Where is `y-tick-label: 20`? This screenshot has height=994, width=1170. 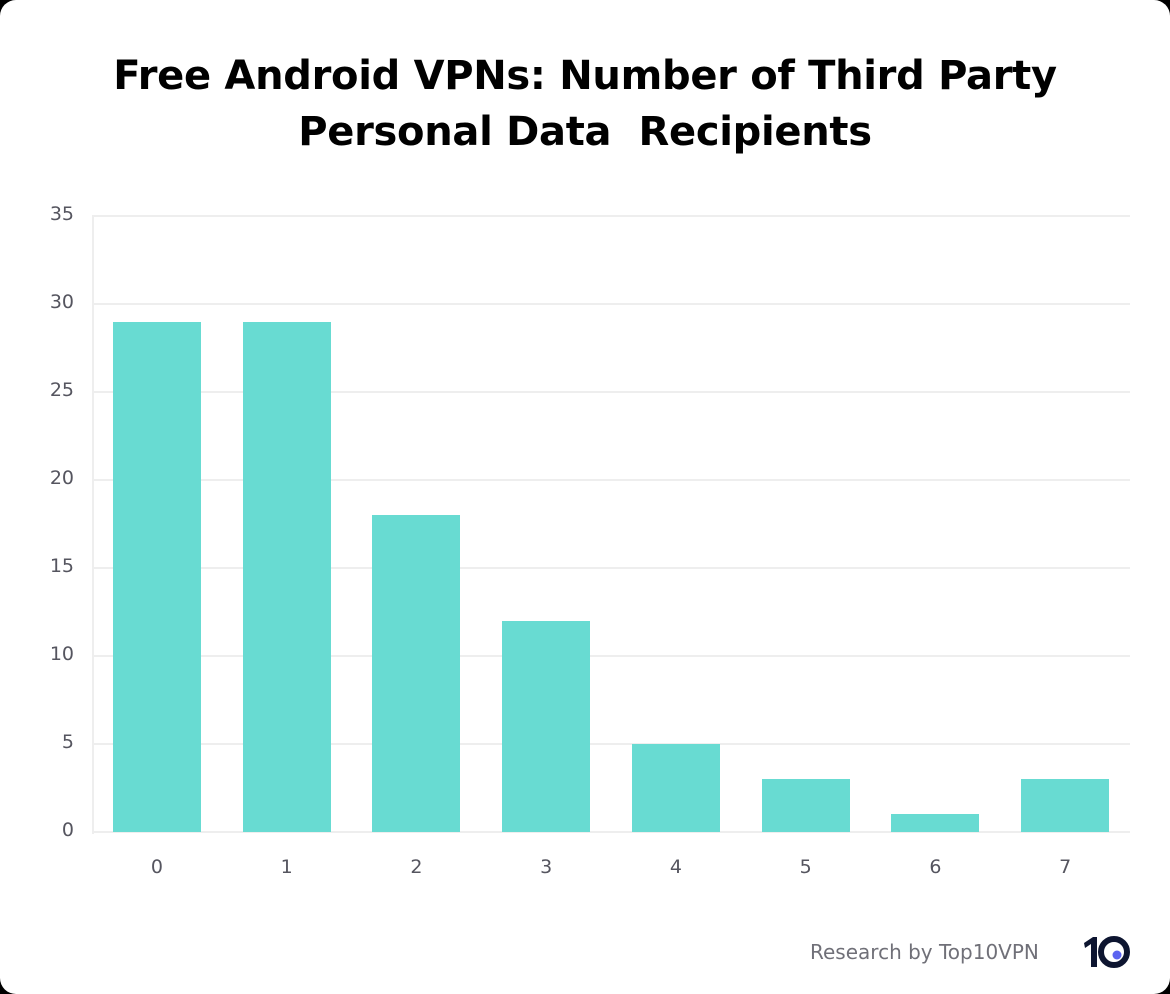 y-tick-label: 20 is located at coordinates (61, 478).